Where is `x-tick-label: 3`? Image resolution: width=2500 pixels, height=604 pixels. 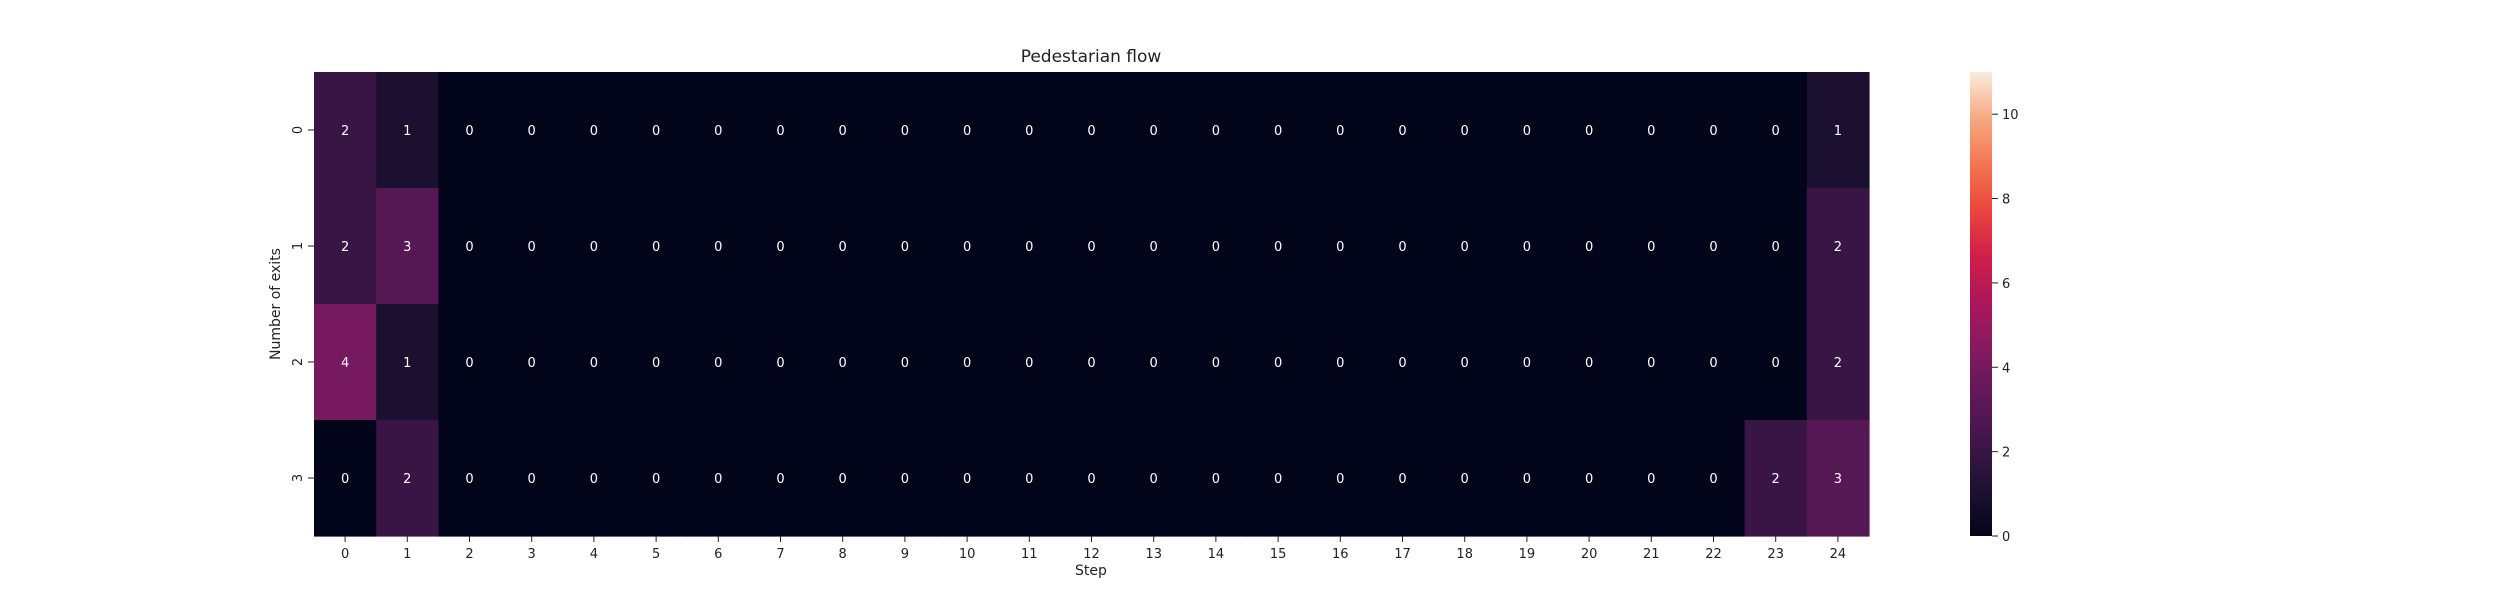 x-tick-label: 3 is located at coordinates (532, 554).